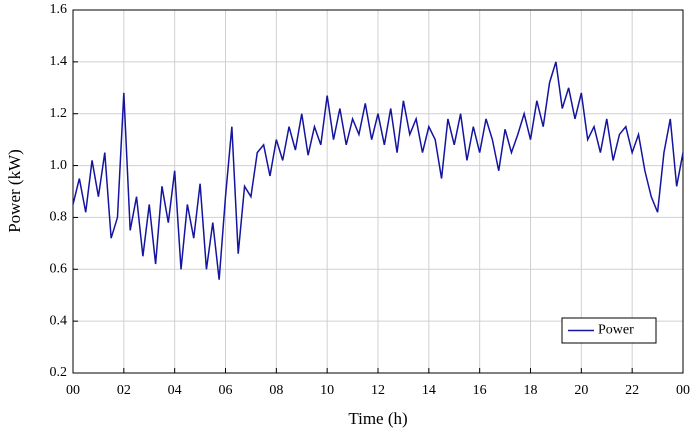  Describe the element at coordinates (581, 390) in the screenshot. I see `x-tick-label: 20` at that location.